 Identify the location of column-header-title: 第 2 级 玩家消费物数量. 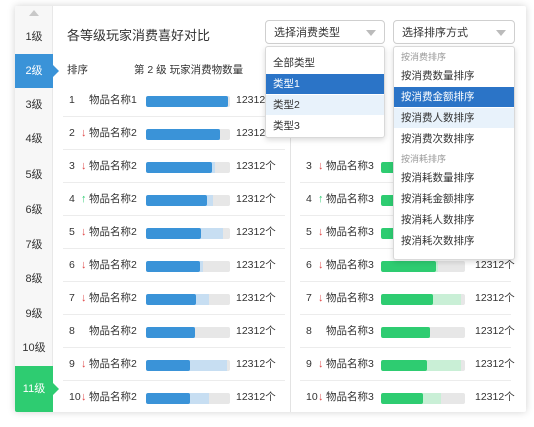
(189, 70).